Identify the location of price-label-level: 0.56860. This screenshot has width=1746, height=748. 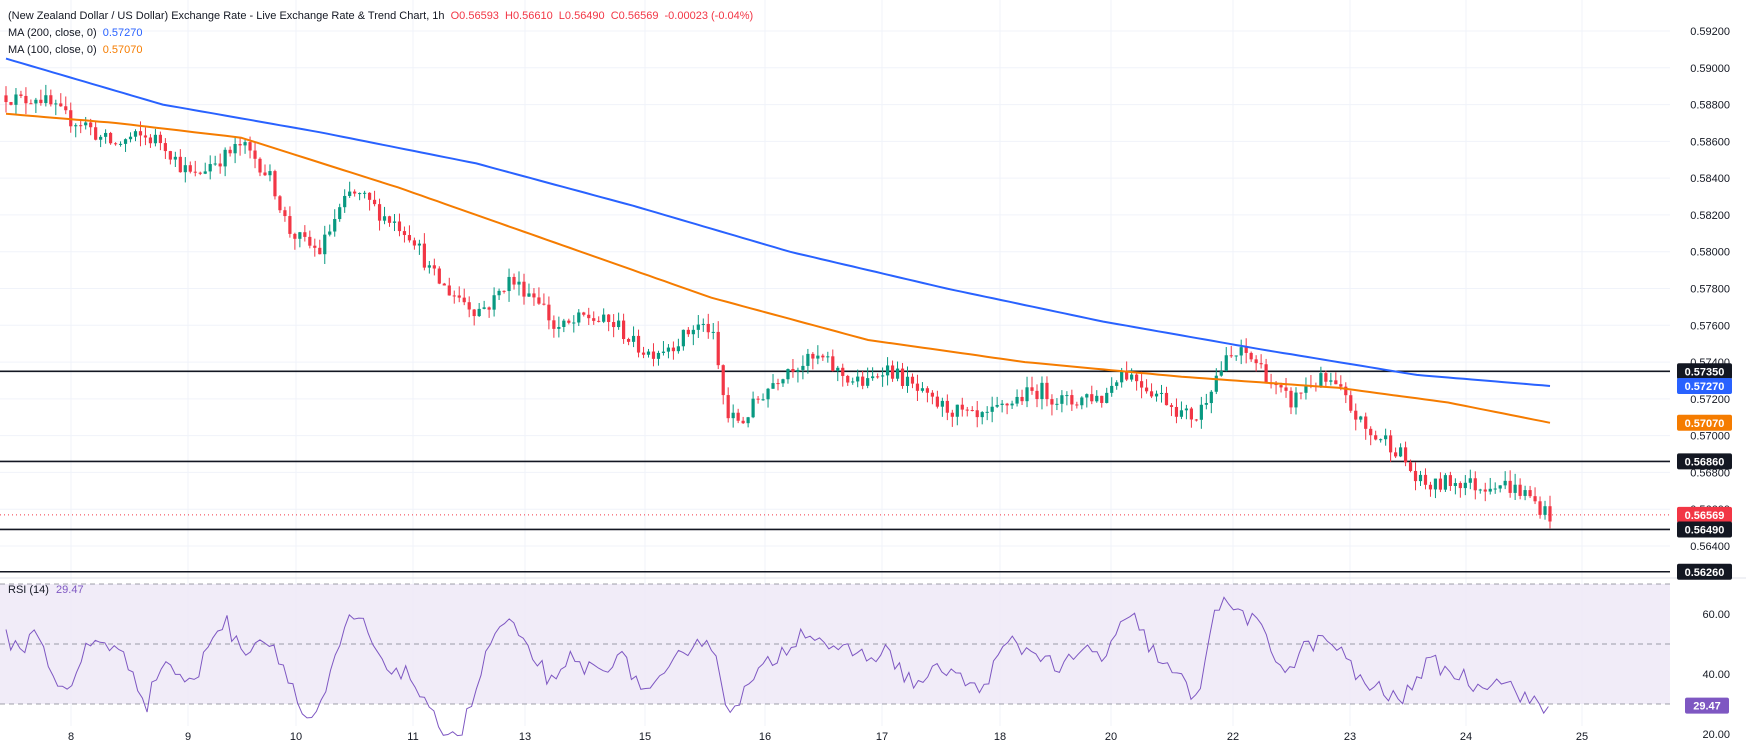
(1704, 461).